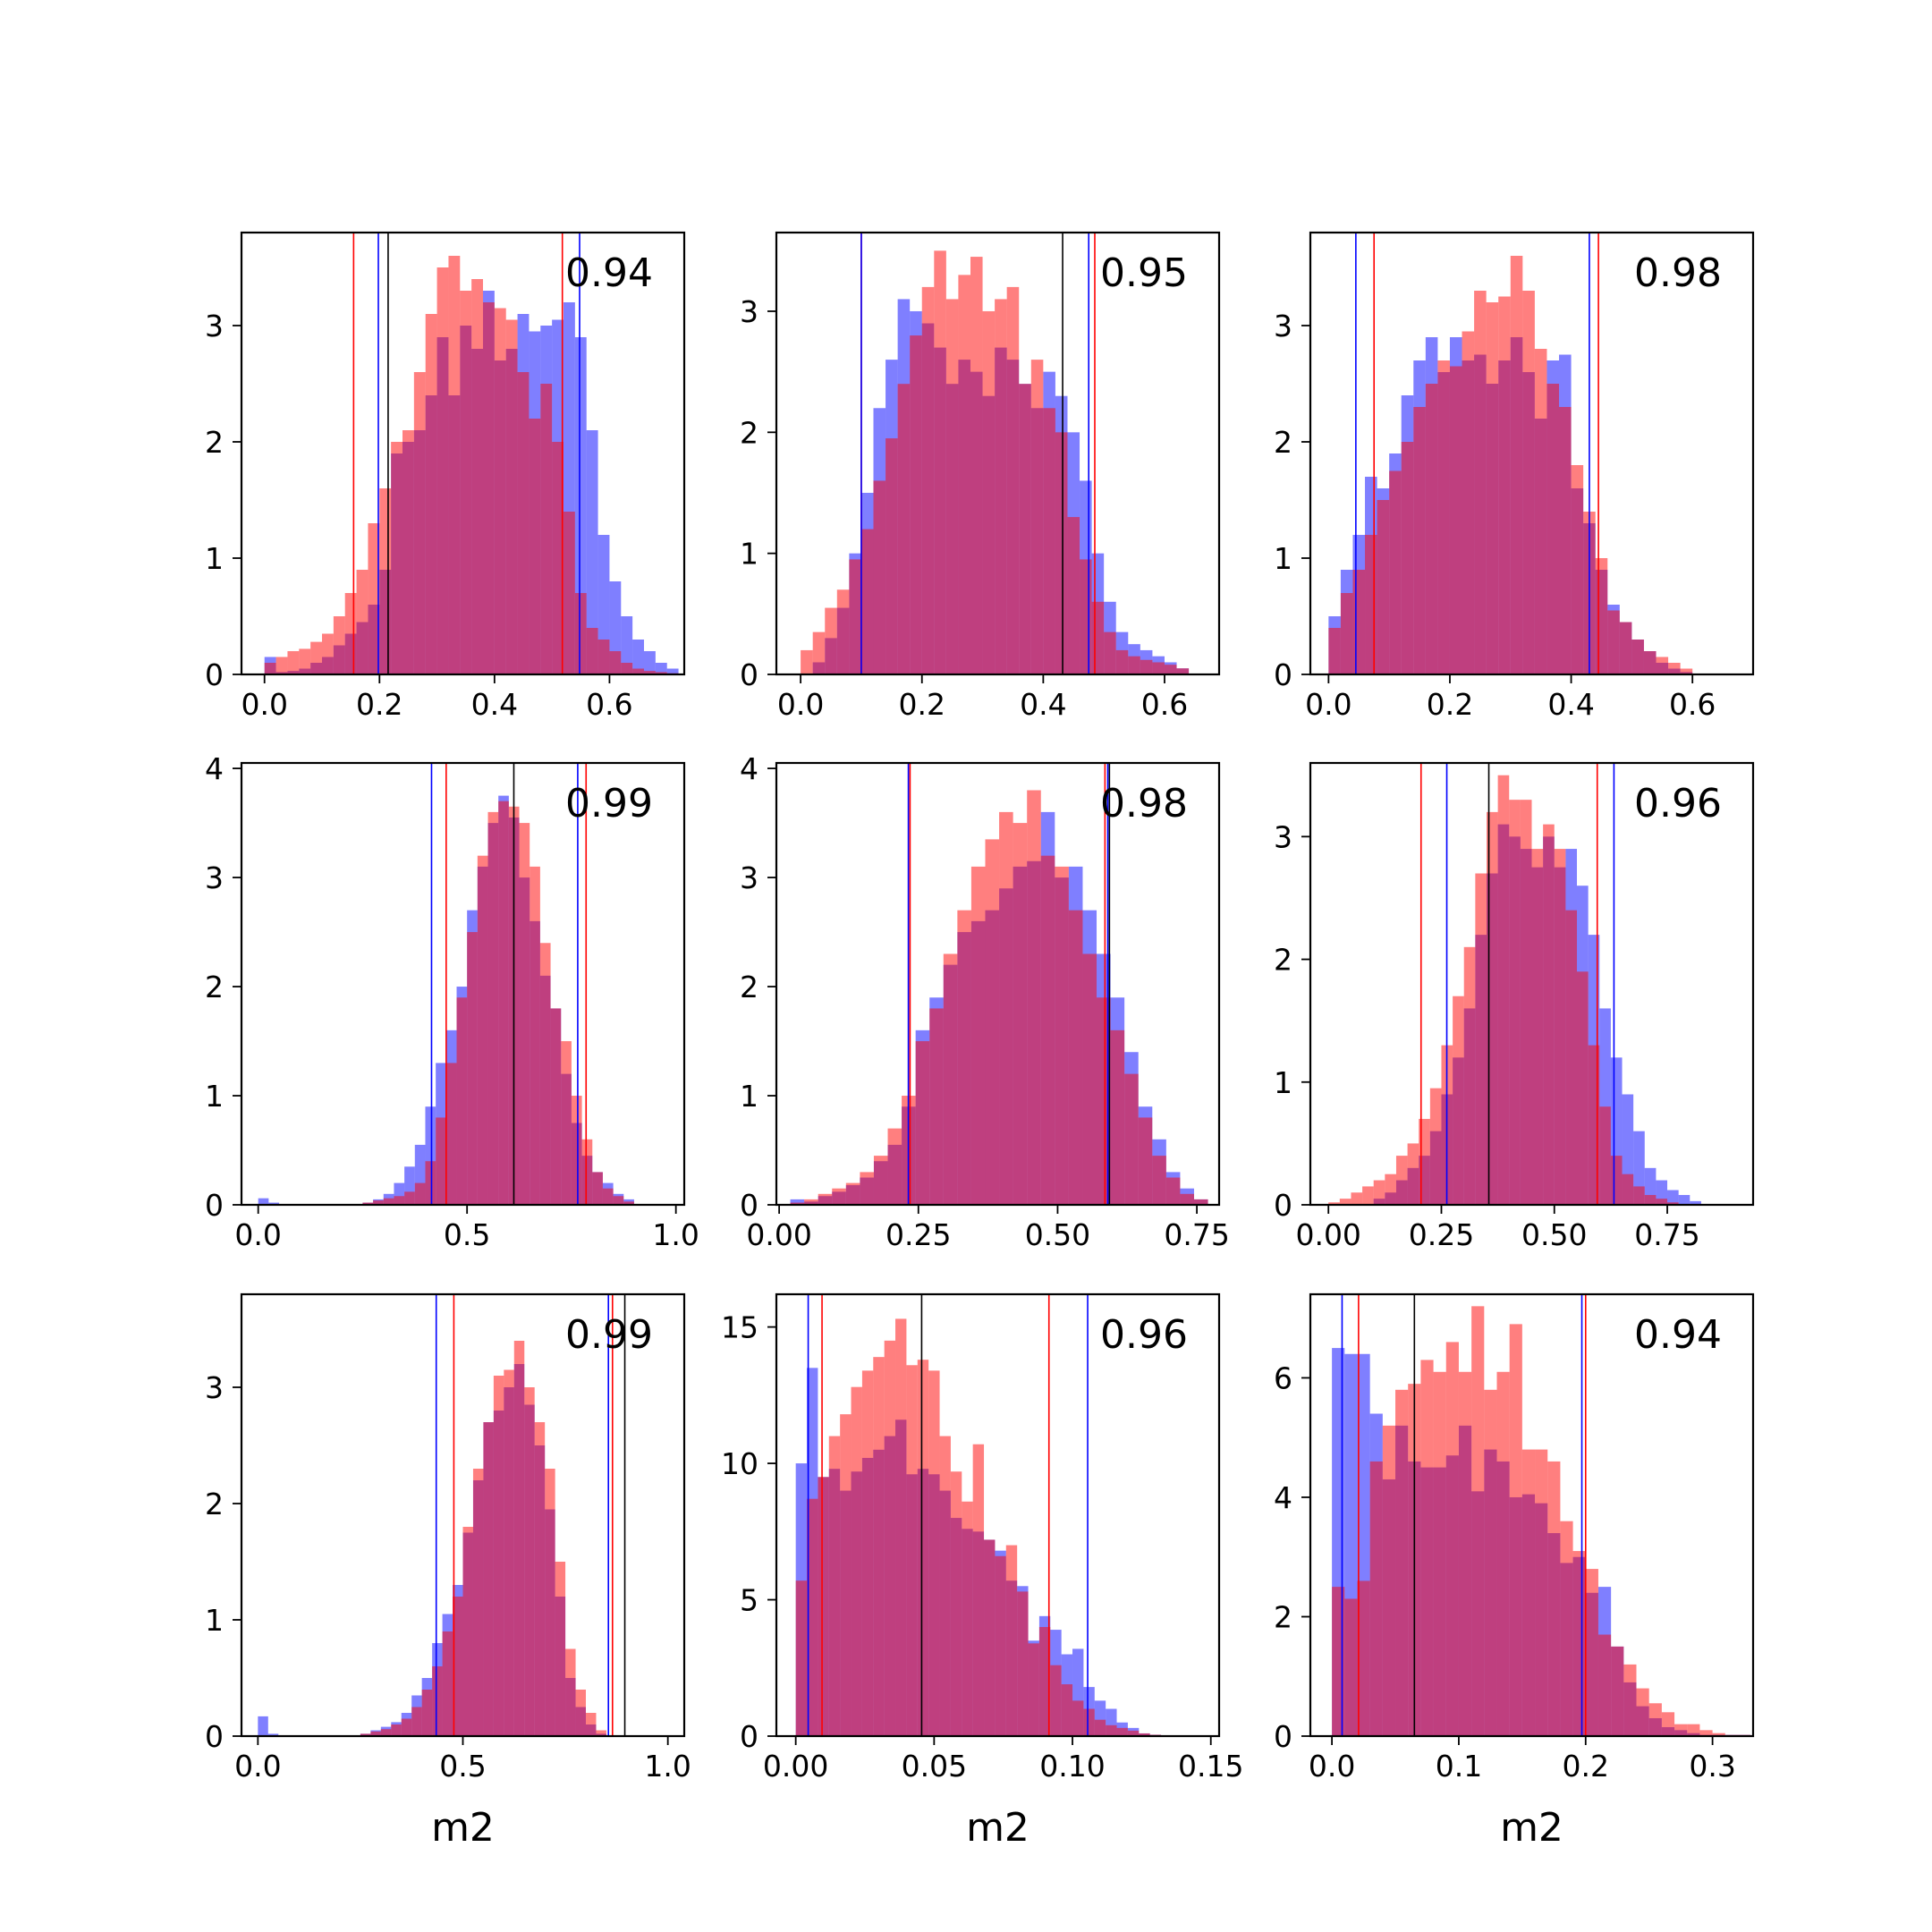 The width and height of the screenshot is (1932, 1932). I want to click on annotation-value: 0.94, so click(609, 273).